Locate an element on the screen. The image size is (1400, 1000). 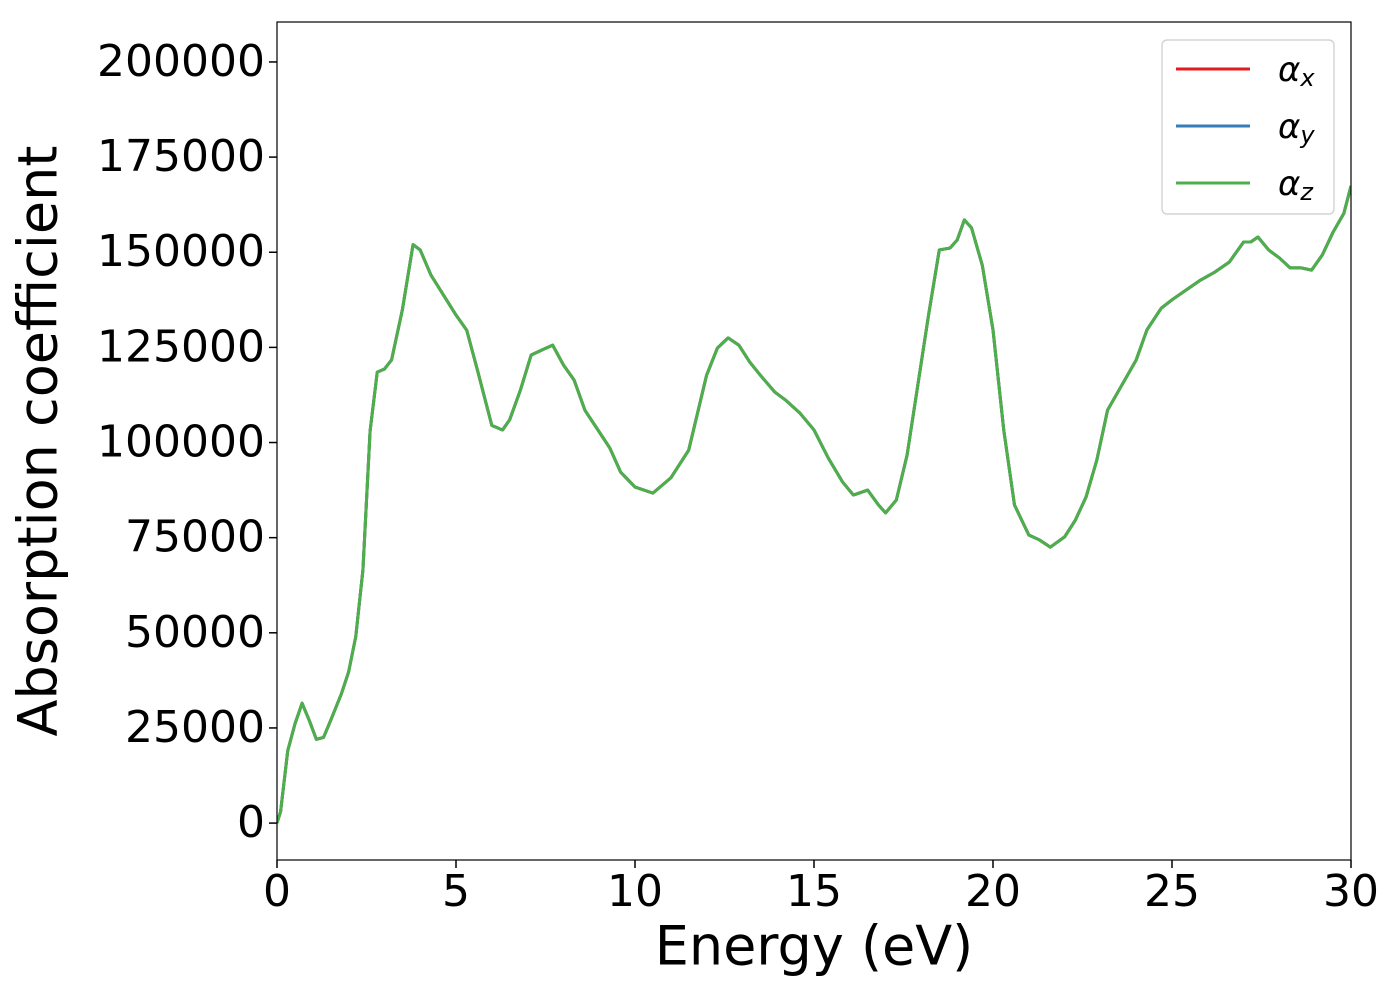
legend-label: αz is located at coordinates (1296, 185).